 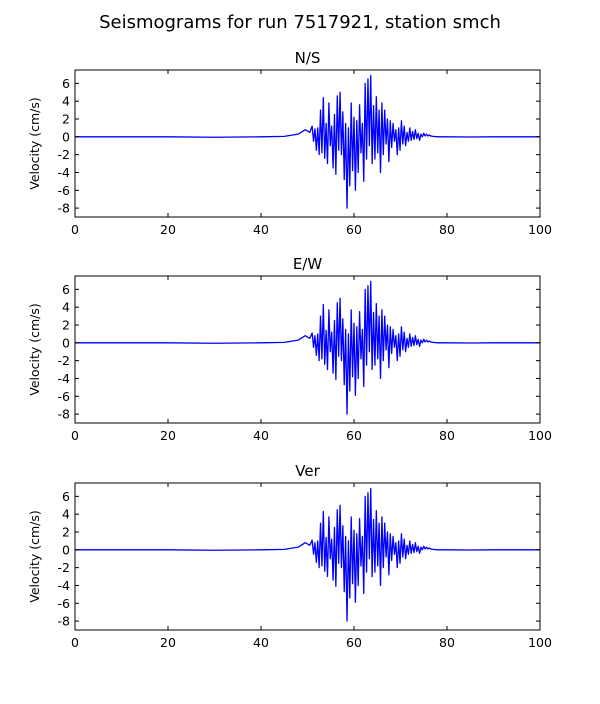 What do you see at coordinates (308, 264) in the screenshot?
I see `subplot-title: E/W` at bounding box center [308, 264].